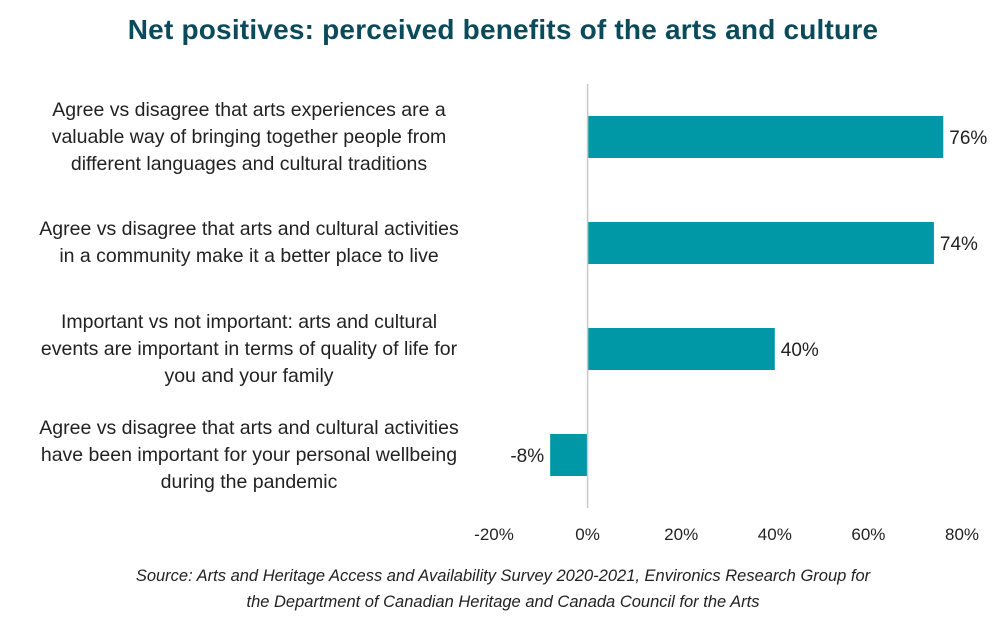 This screenshot has height=630, width=1006. I want to click on x-tick-label: 60%, so click(868, 534).